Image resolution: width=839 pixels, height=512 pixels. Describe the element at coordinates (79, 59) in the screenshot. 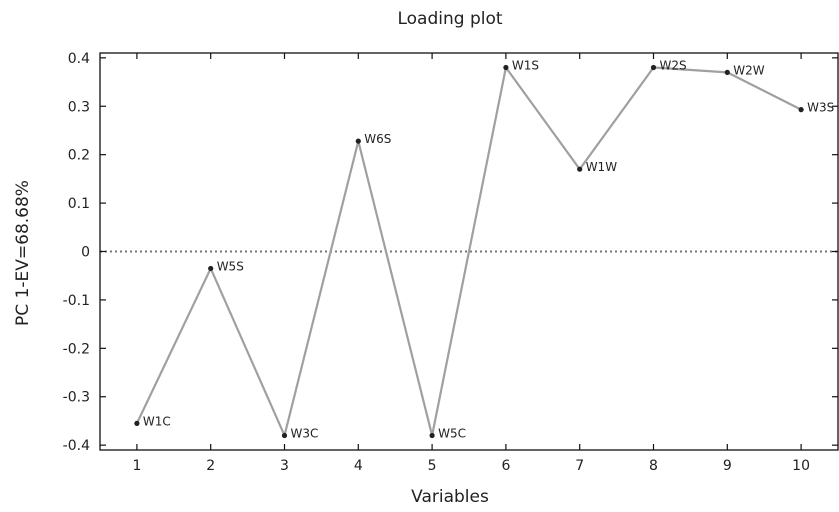

I see `y-tick-label: 0.4` at that location.